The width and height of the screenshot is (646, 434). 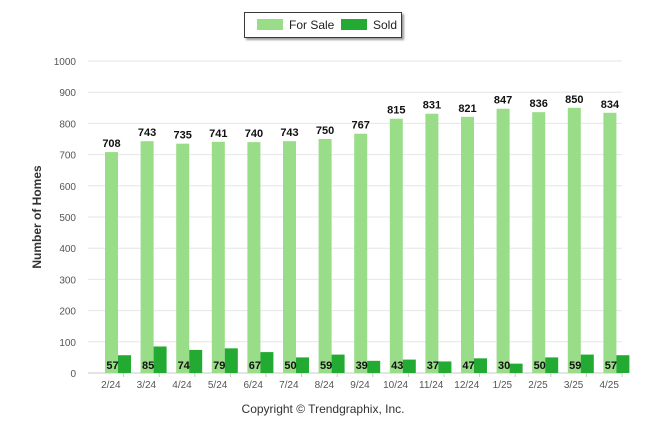 What do you see at coordinates (111, 144) in the screenshot?
I see `data-label-for-sale: 708` at bounding box center [111, 144].